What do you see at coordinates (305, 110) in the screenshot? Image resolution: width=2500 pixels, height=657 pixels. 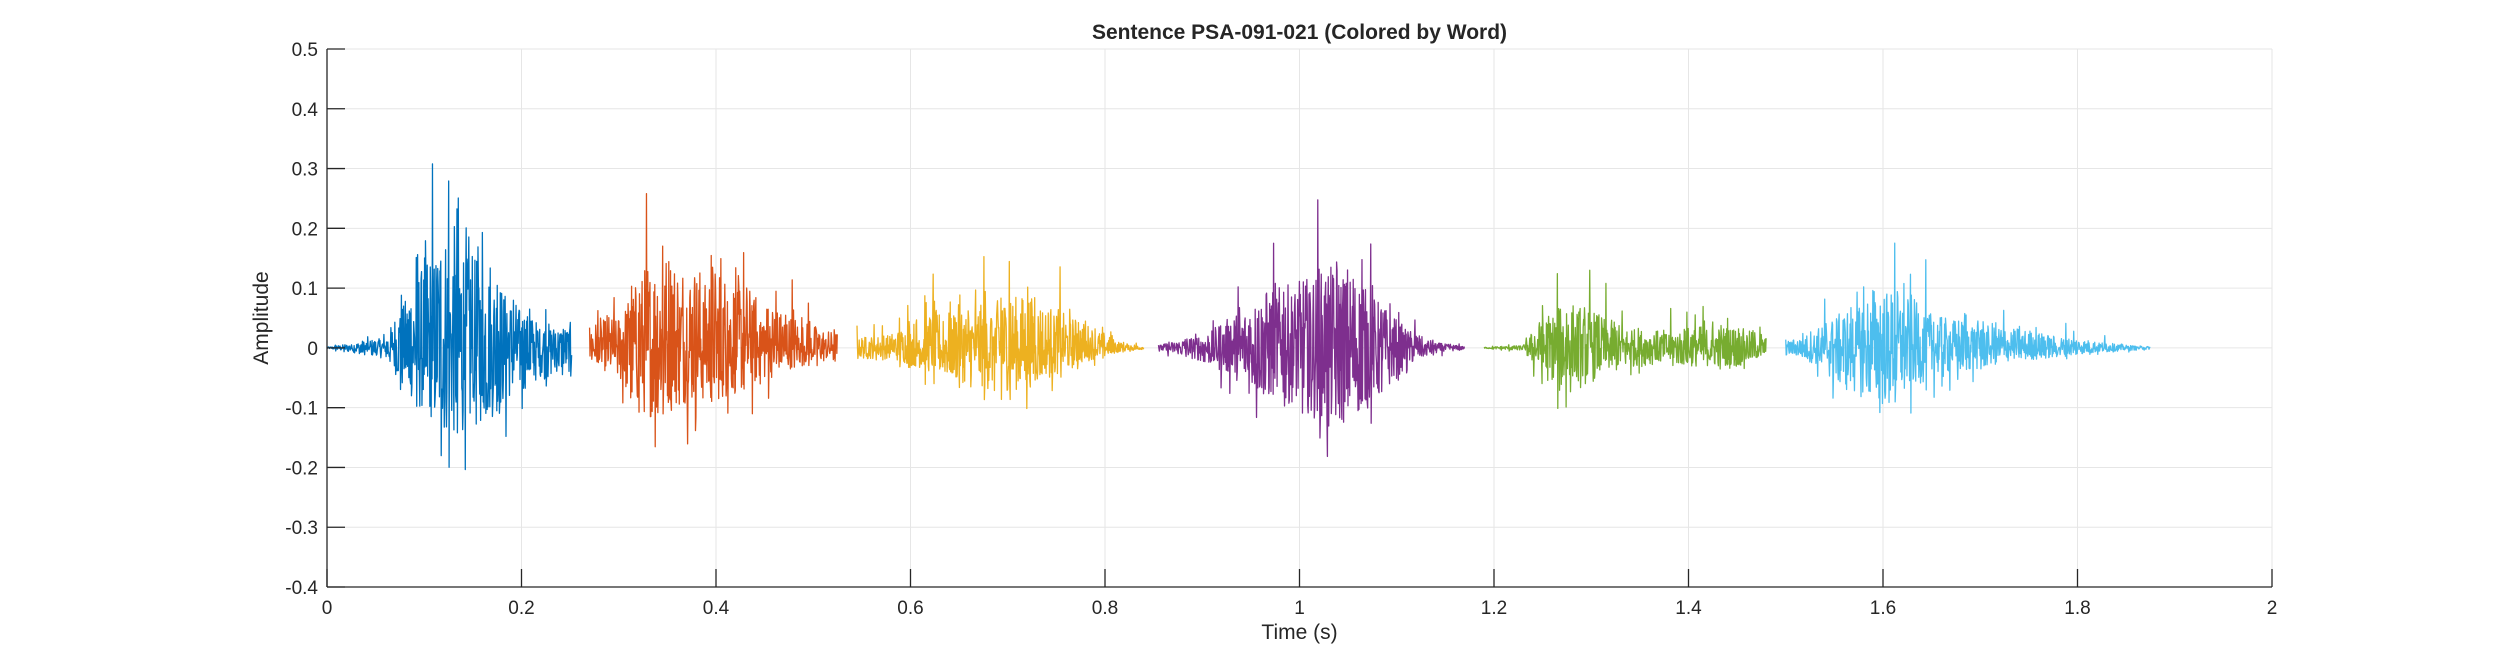 I see `y-tick-label: 0.4` at bounding box center [305, 110].